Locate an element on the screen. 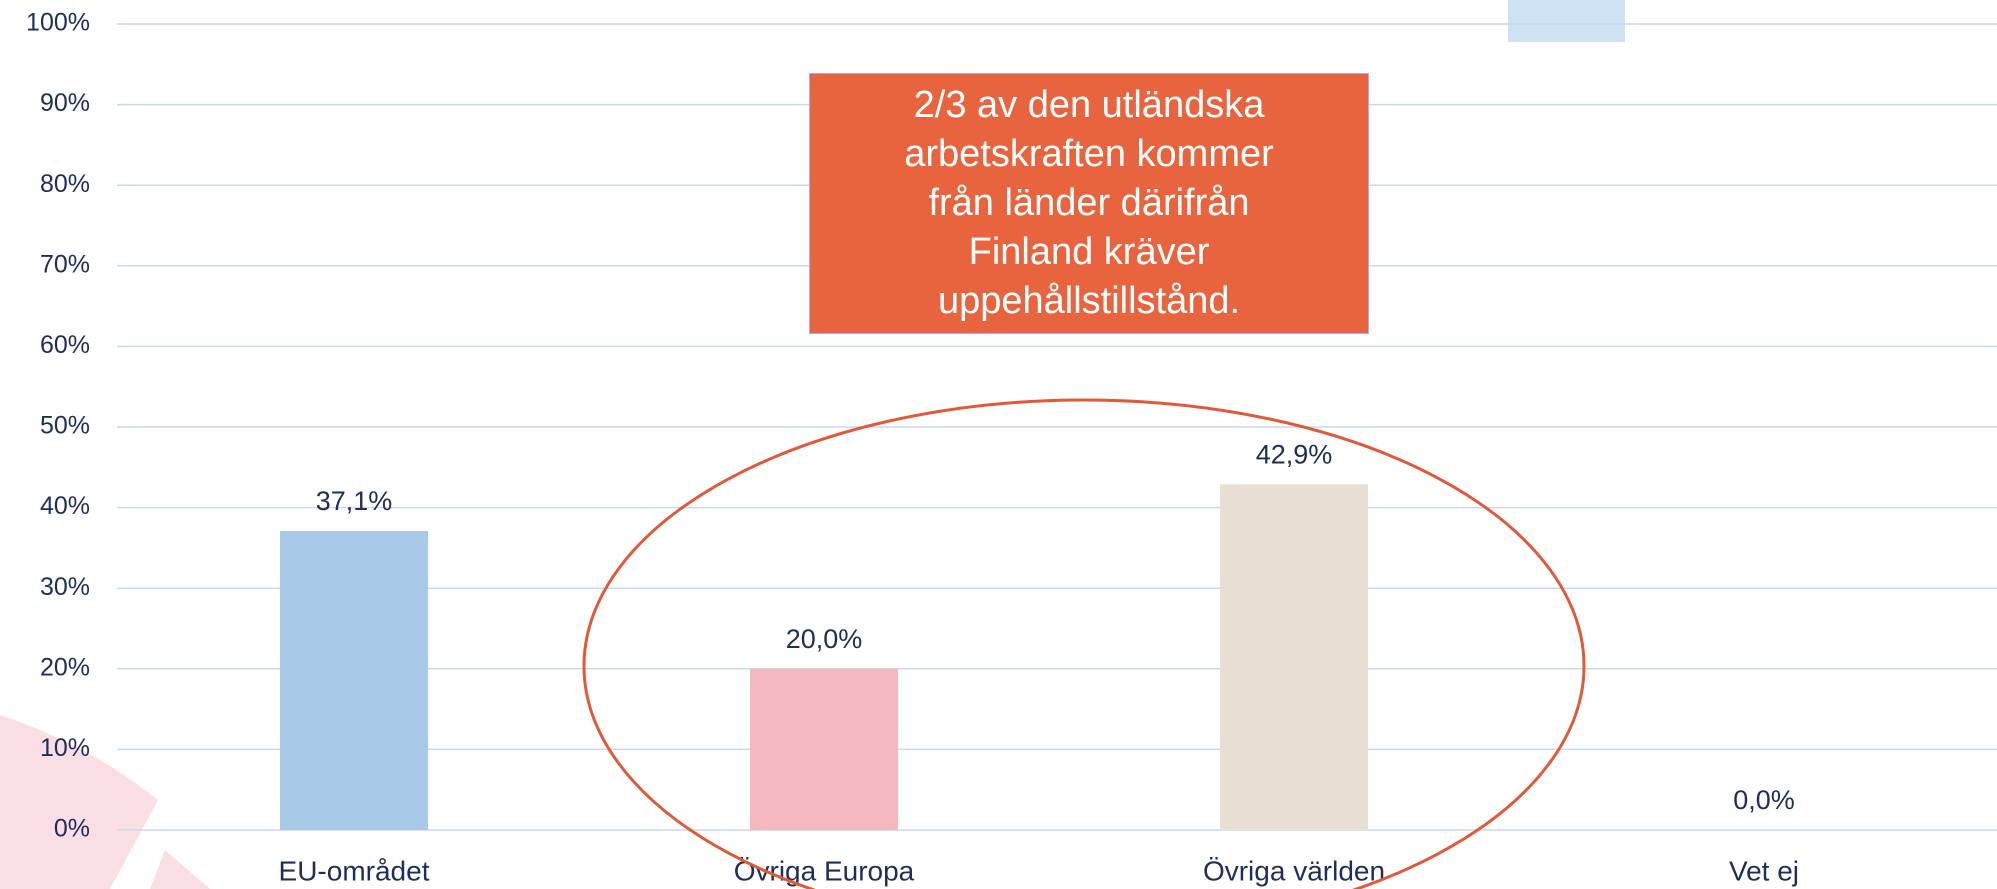 This screenshot has width=1997, height=889. y-tick-label: 50% is located at coordinates (65, 426).